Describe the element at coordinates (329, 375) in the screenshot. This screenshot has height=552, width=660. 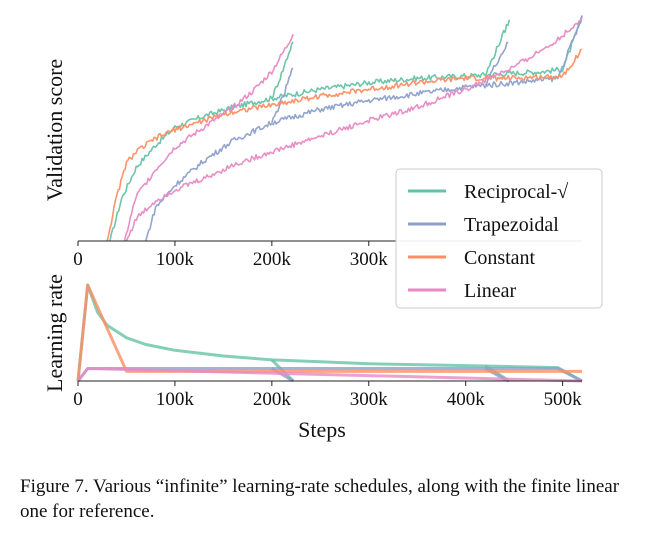
I see `series-line-linear` at that location.